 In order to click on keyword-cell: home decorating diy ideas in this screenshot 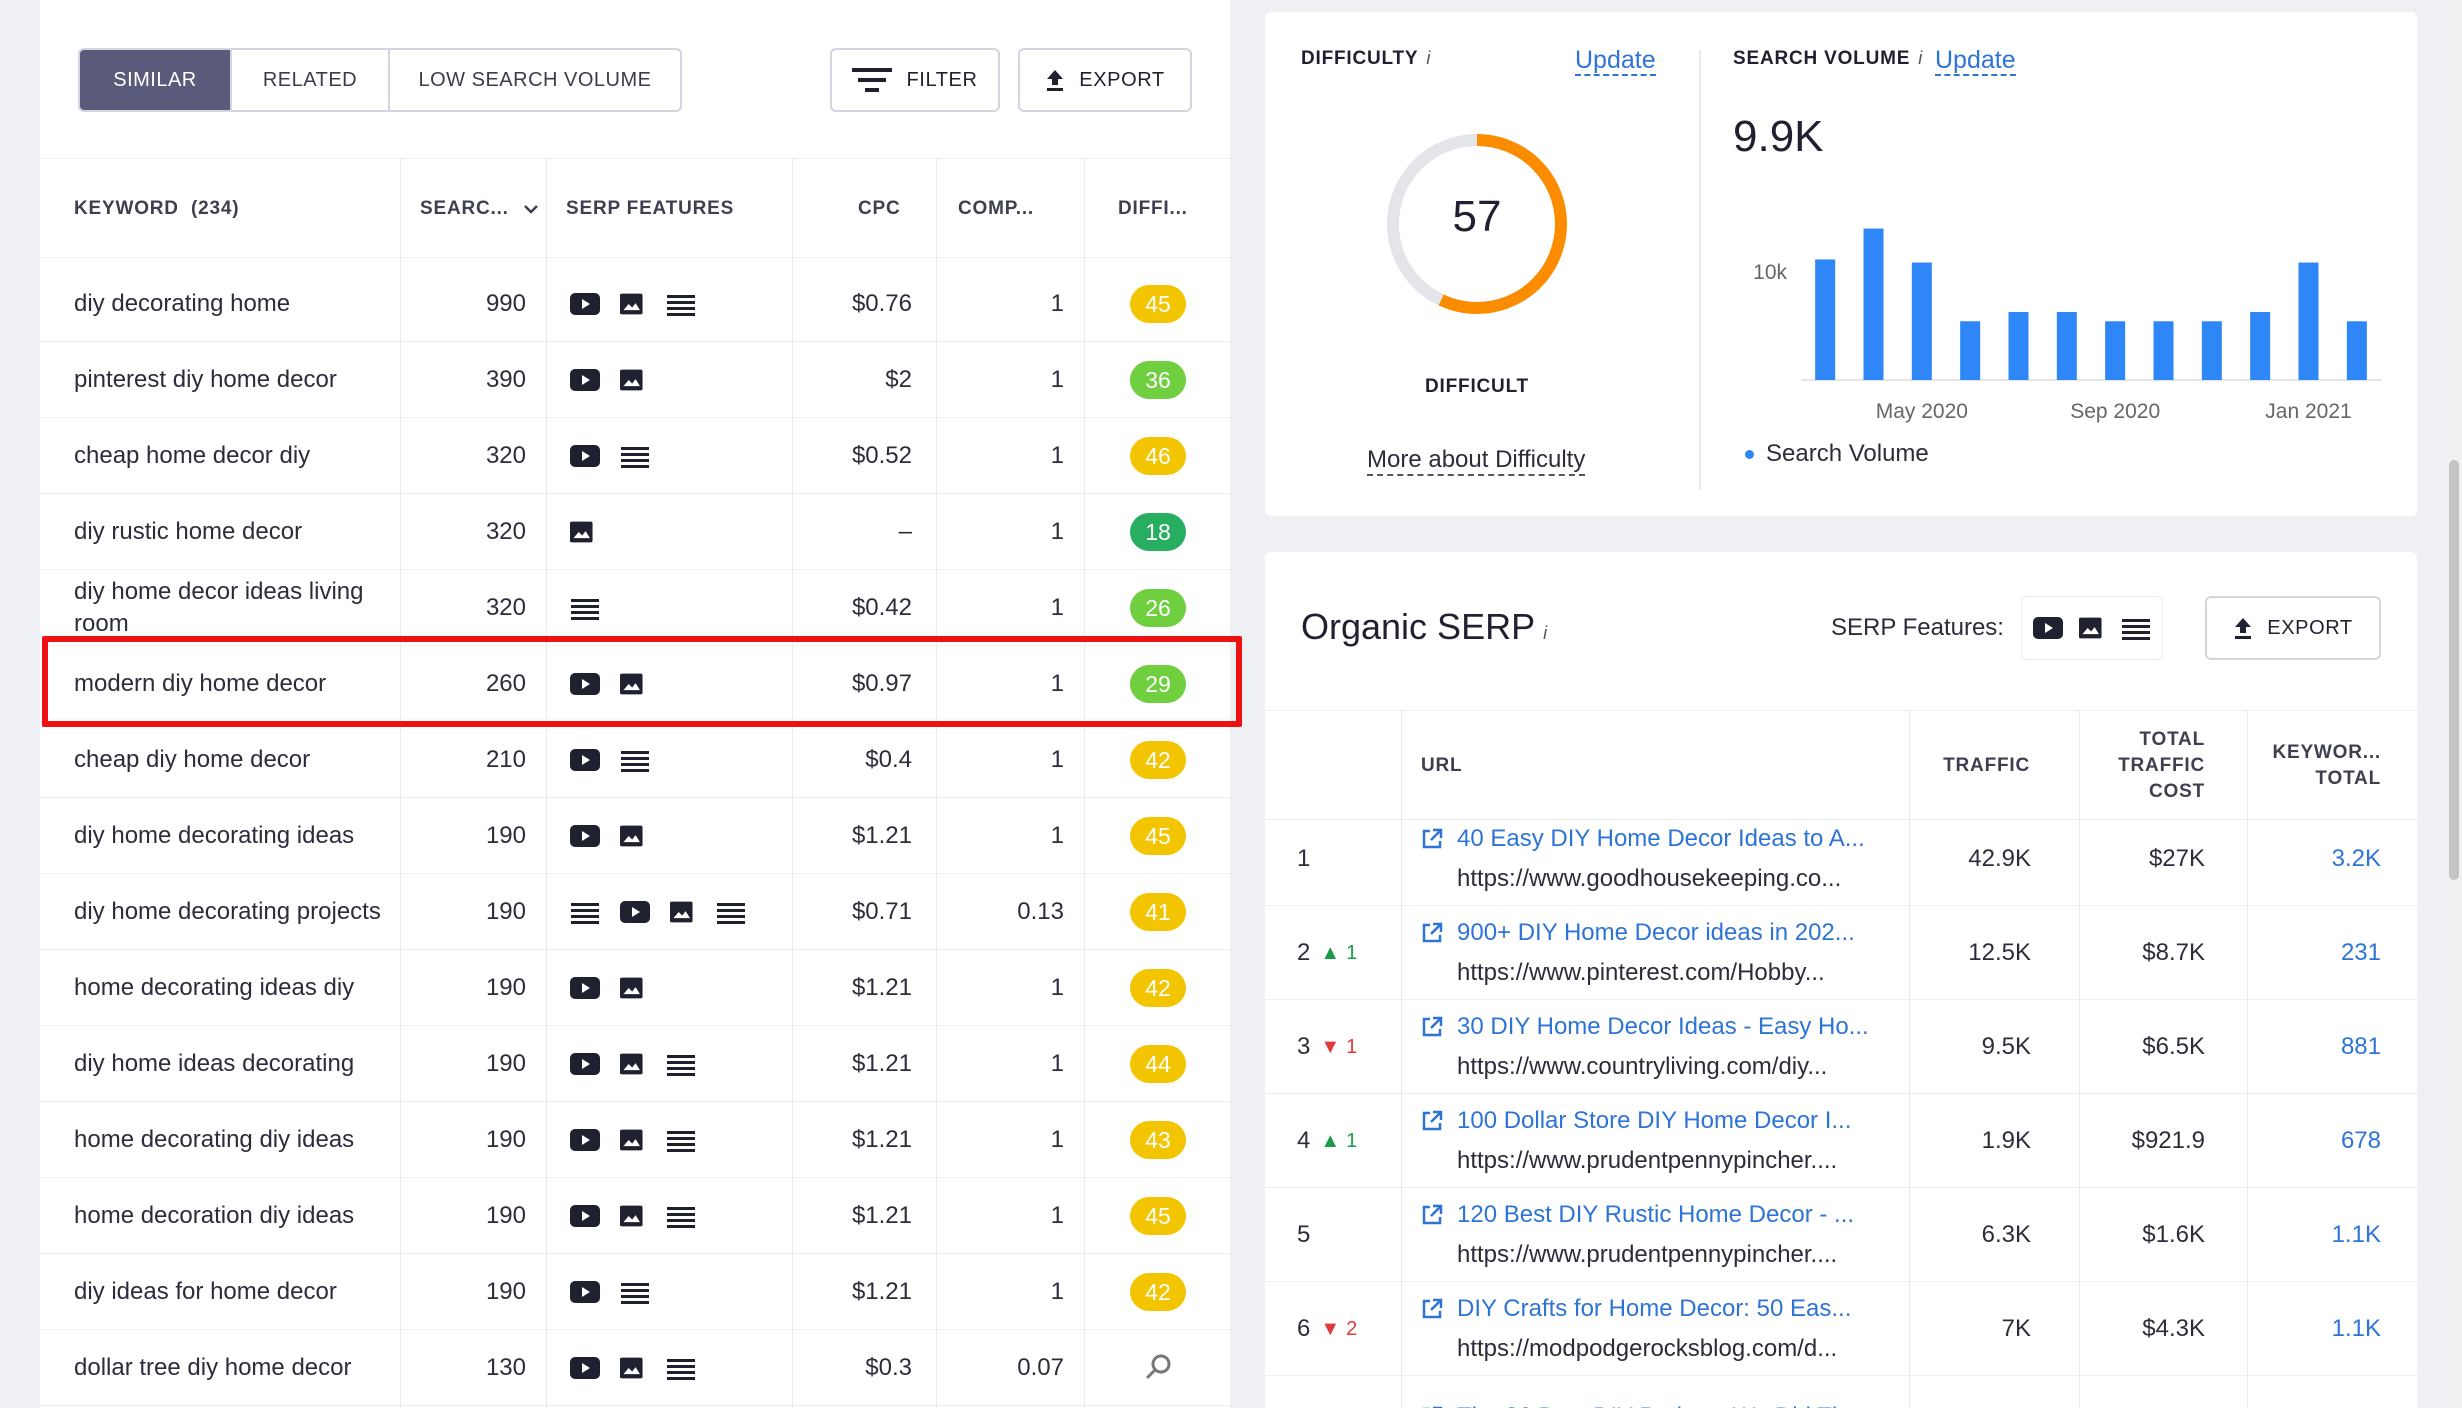, I will do `click(214, 1139)`.